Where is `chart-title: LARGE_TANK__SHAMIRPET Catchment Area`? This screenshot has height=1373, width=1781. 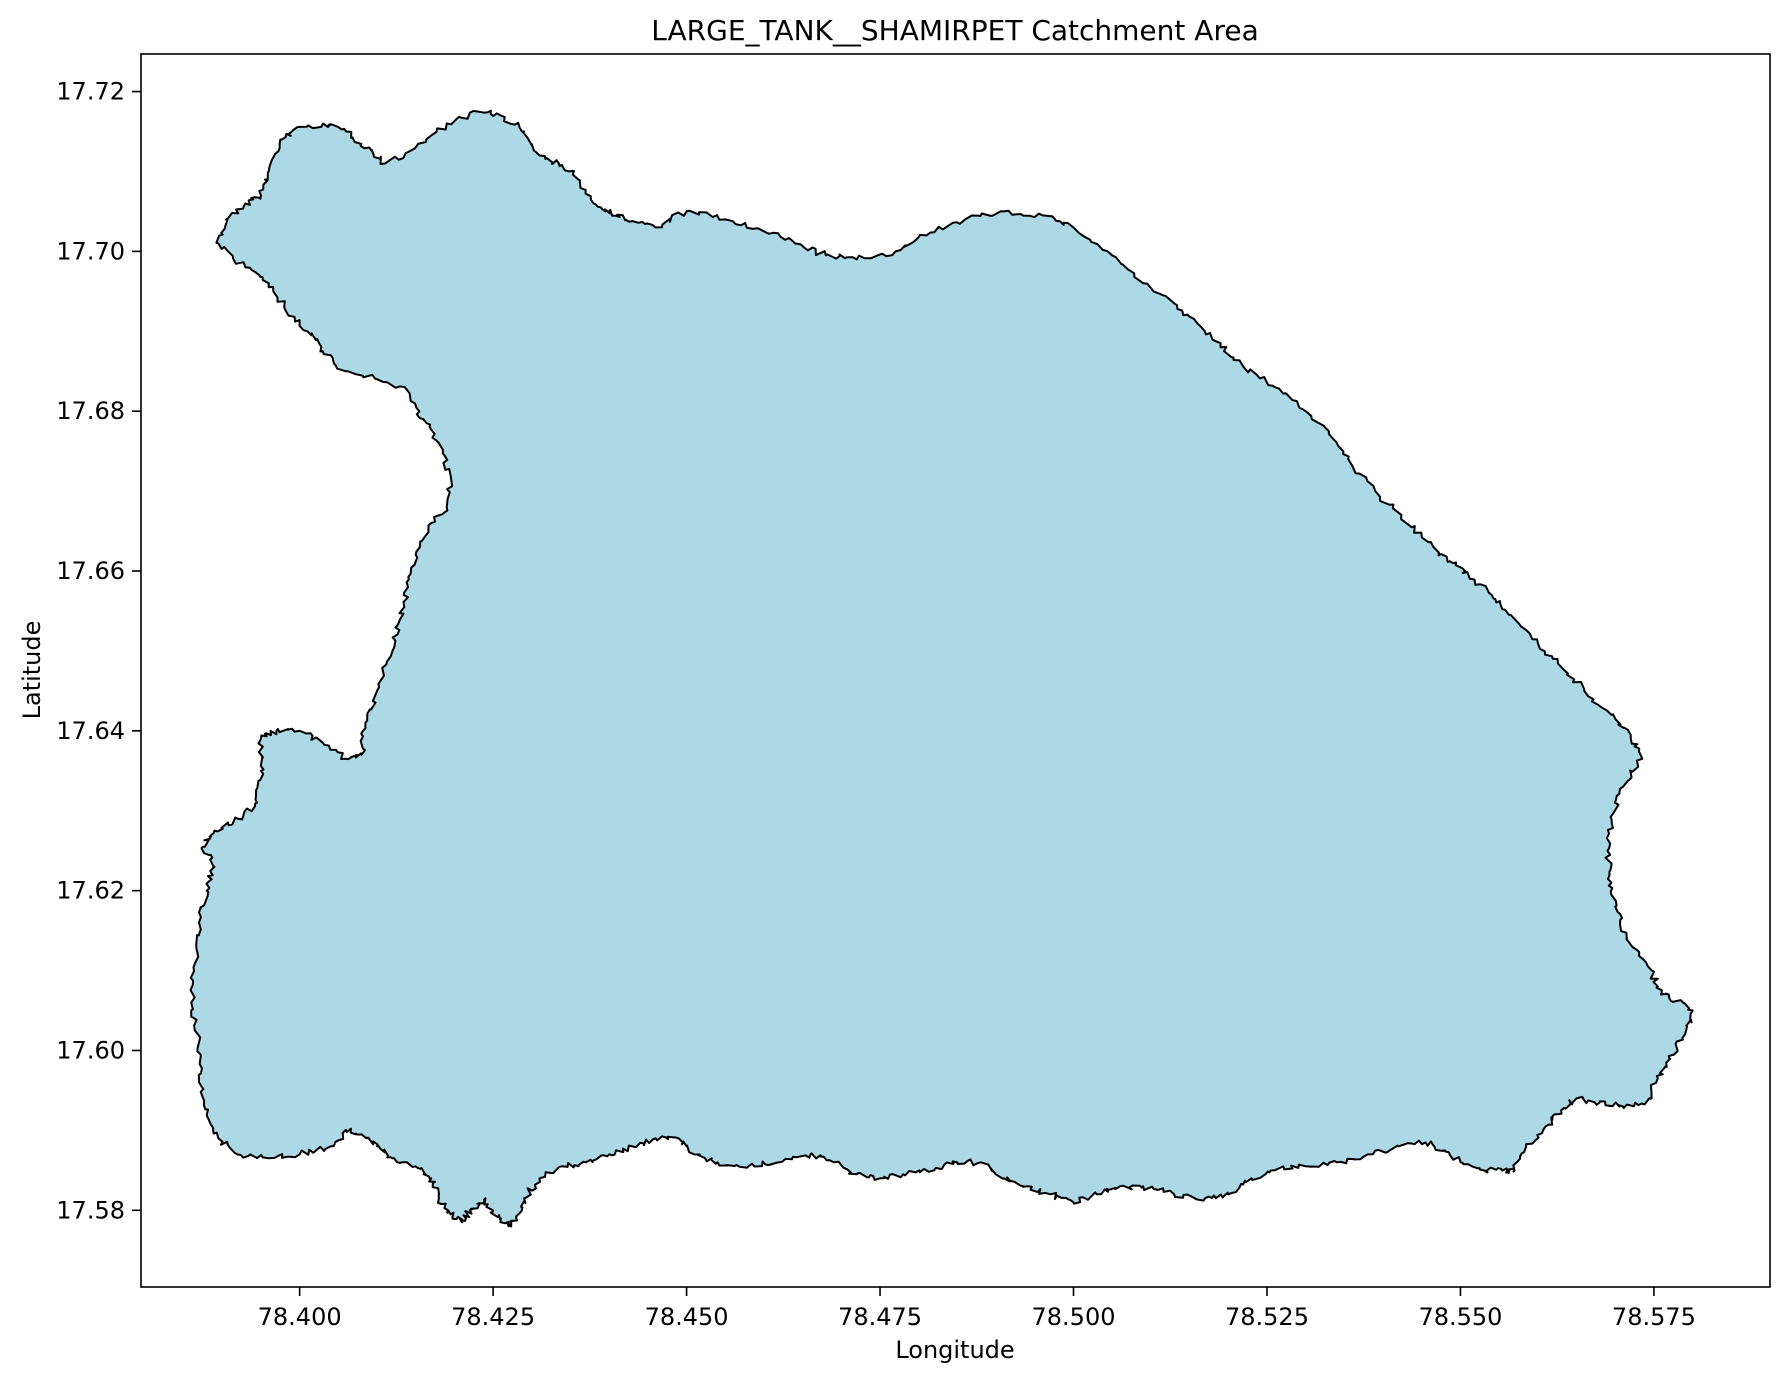
chart-title: LARGE_TANK__SHAMIRPET Catchment Area is located at coordinates (954, 30).